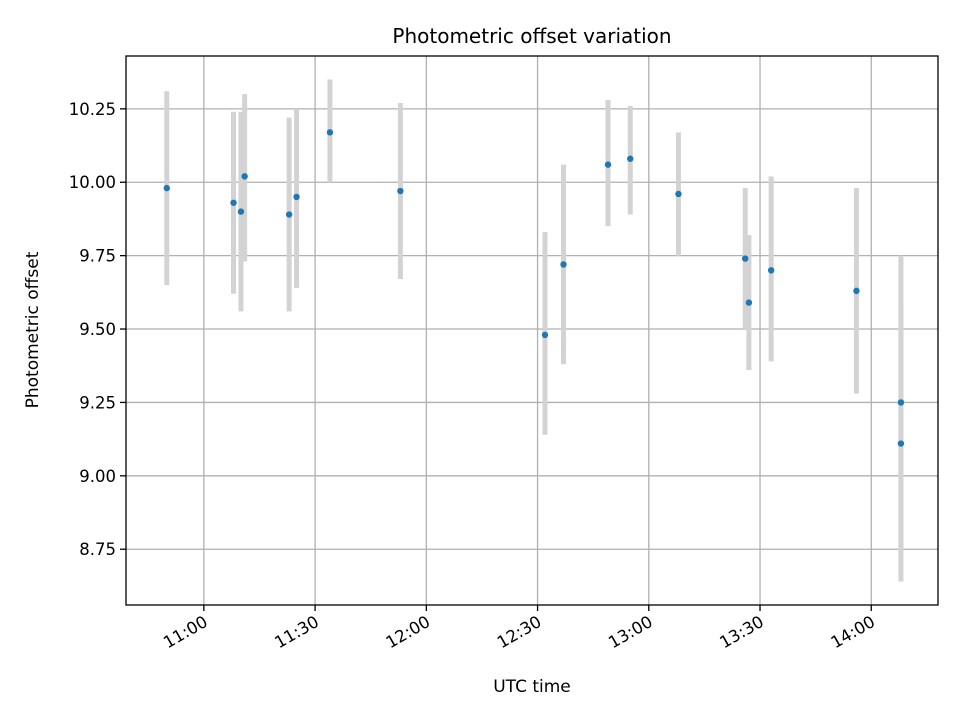 This screenshot has height=724, width=960. Describe the element at coordinates (92, 182) in the screenshot. I see `y-tick-label: 10.00` at that location.